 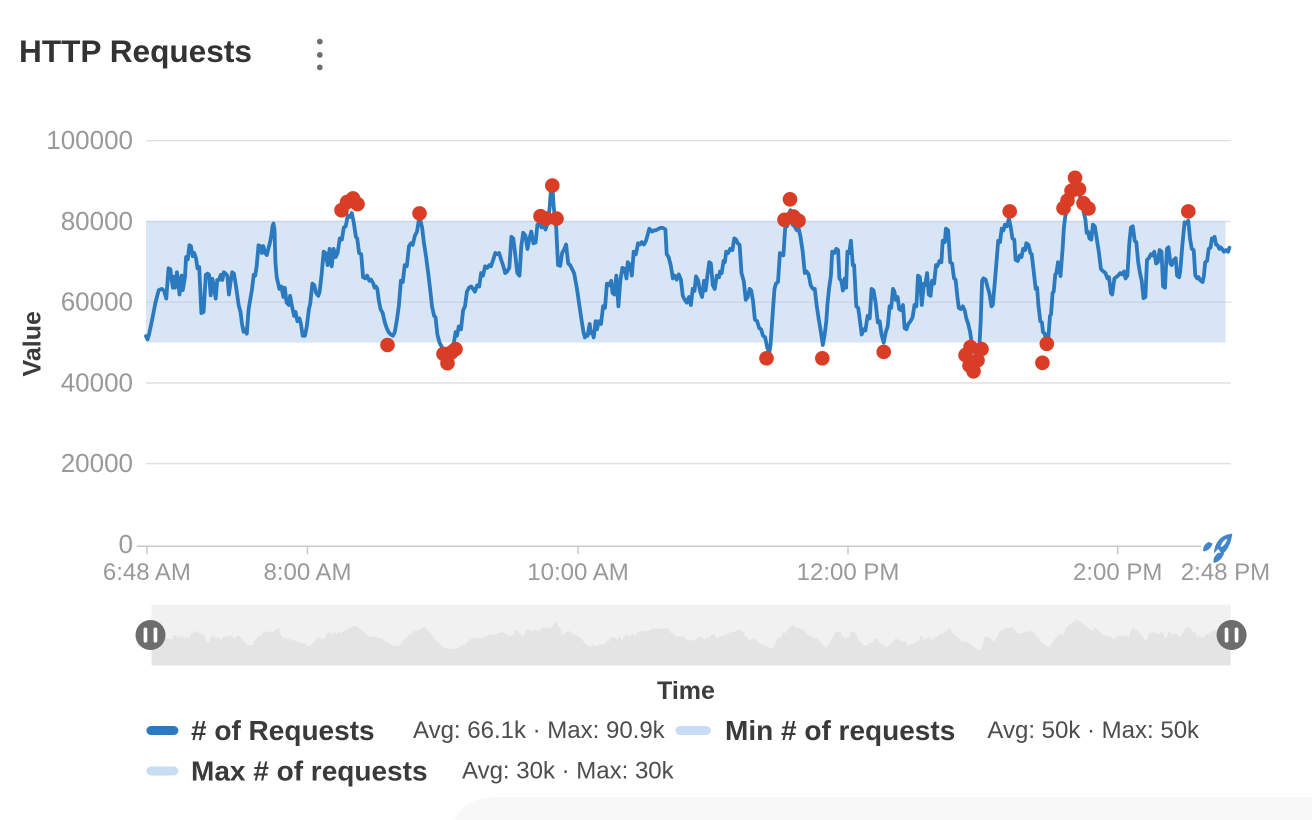 I want to click on svg-text: 20000, so click(x=97, y=463).